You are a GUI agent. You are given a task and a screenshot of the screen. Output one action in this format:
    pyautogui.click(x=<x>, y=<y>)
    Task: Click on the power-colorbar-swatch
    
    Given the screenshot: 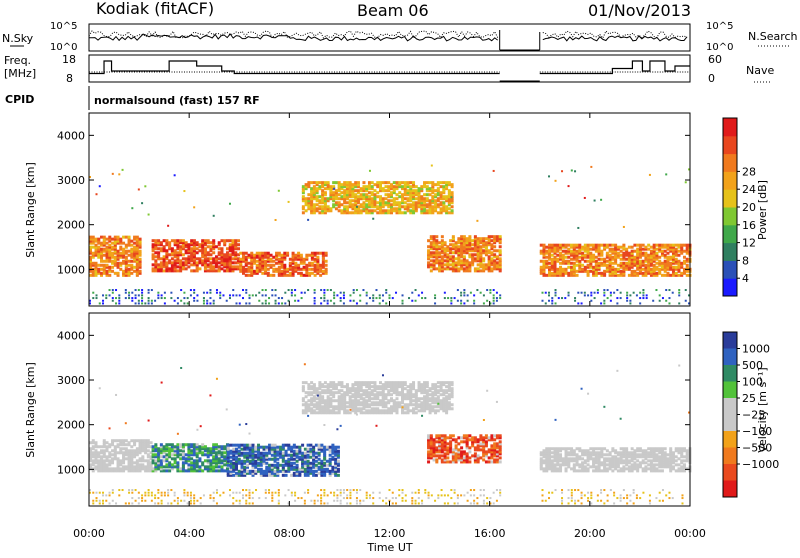 What is the action you would take?
    pyautogui.click(x=730, y=163)
    